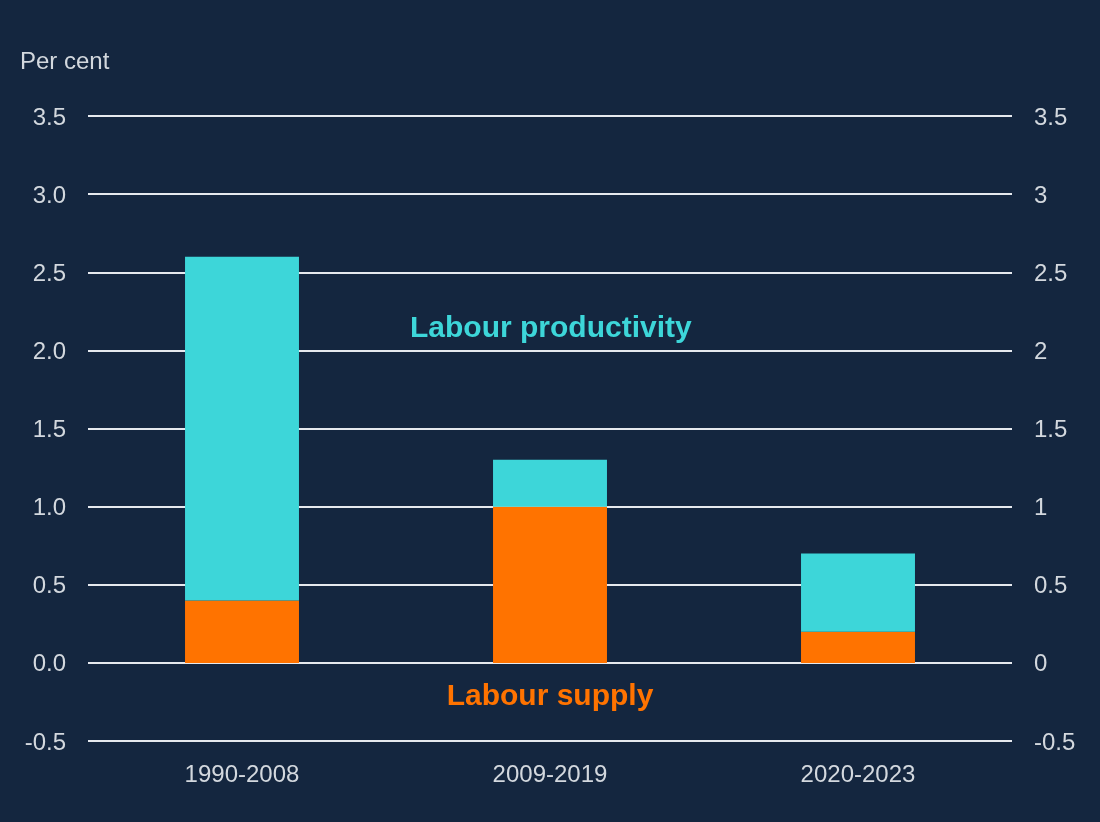 The height and width of the screenshot is (822, 1100). What do you see at coordinates (1051, 428) in the screenshot?
I see `y2-tick-label: 1.5` at bounding box center [1051, 428].